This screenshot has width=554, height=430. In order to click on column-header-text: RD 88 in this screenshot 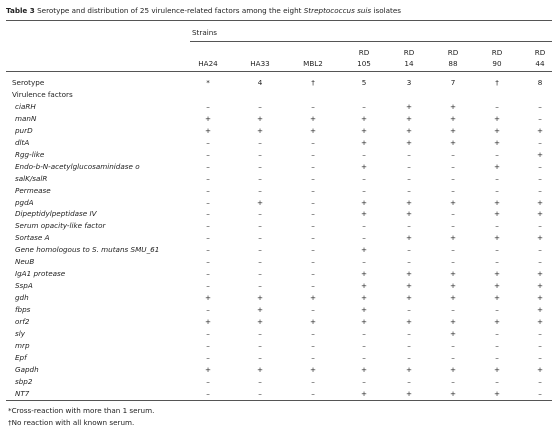, I will do `click(453, 58)`.